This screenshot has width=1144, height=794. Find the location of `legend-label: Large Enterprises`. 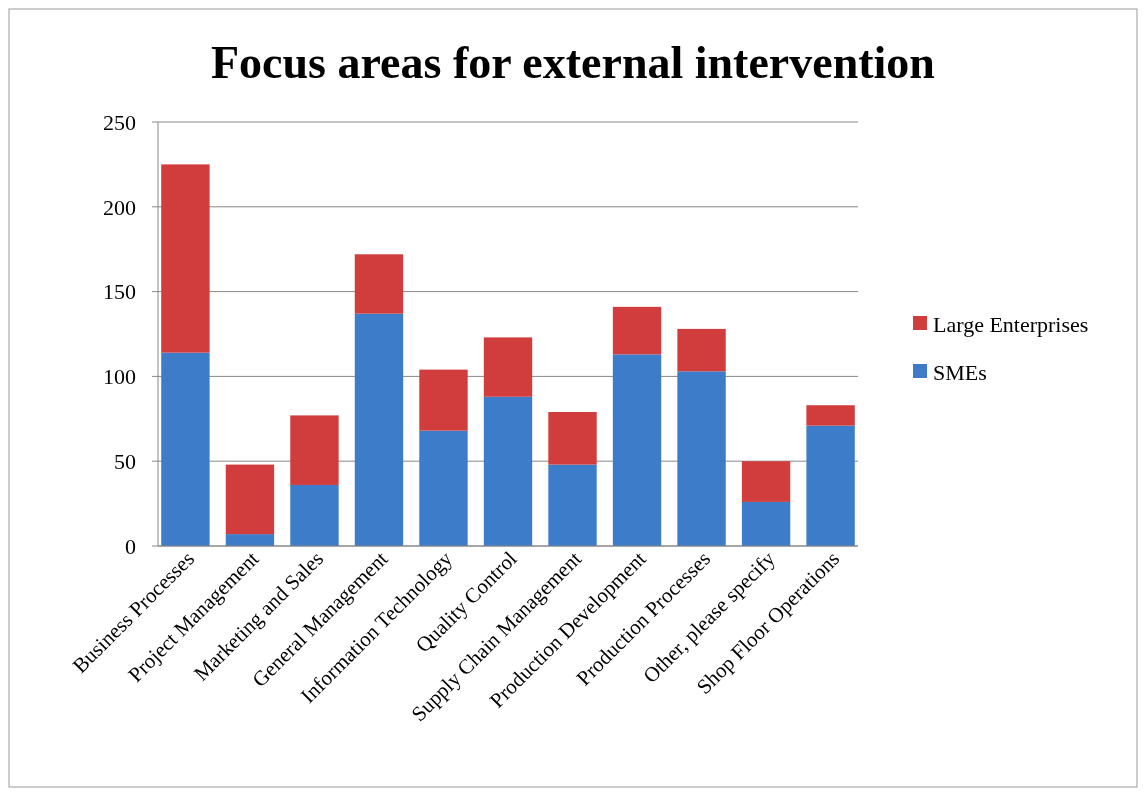

legend-label: Large Enterprises is located at coordinates (1011, 324).